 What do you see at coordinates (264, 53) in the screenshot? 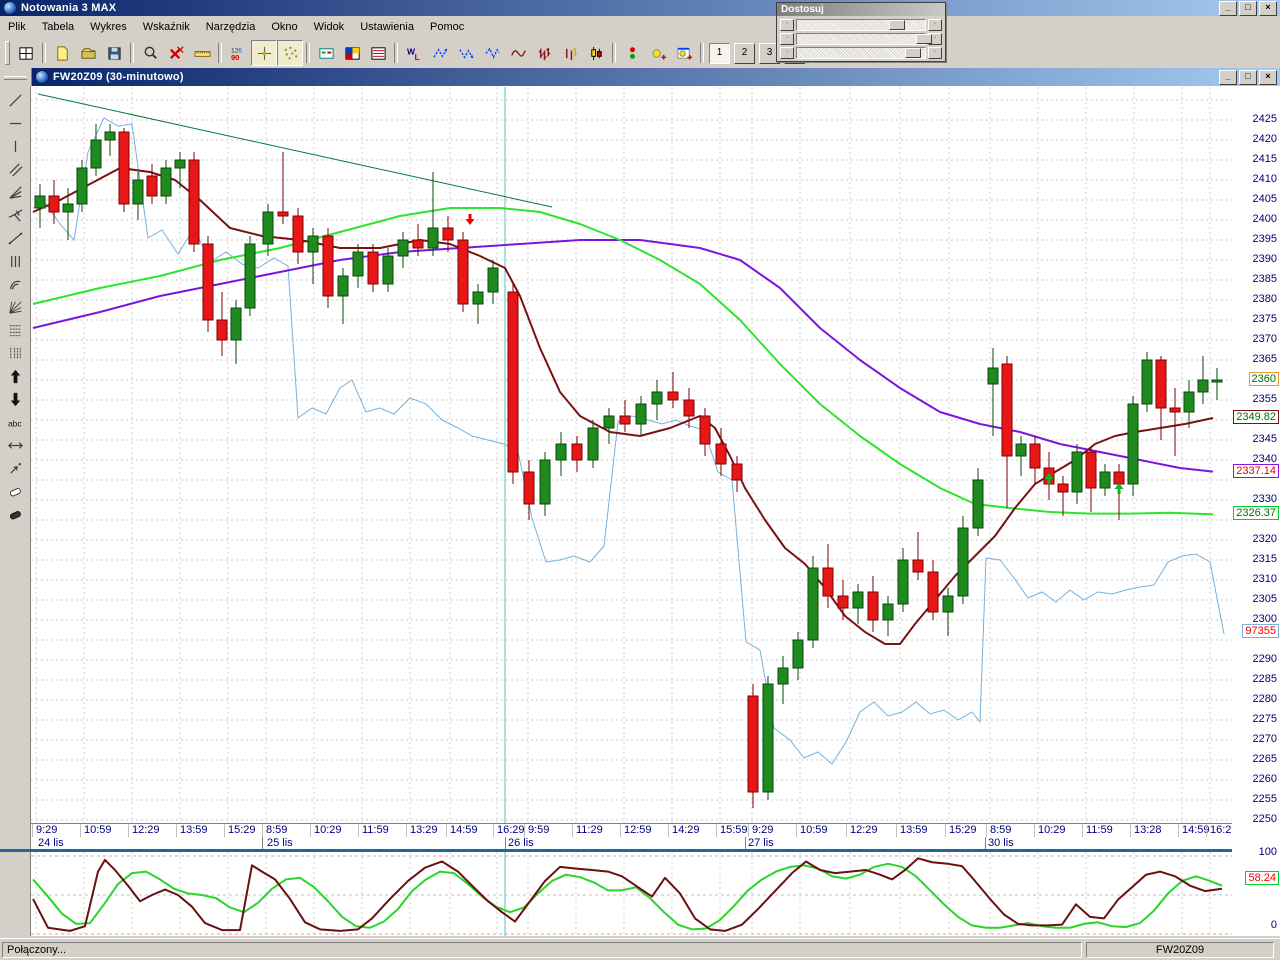
I see `crosshair-icon` at bounding box center [264, 53].